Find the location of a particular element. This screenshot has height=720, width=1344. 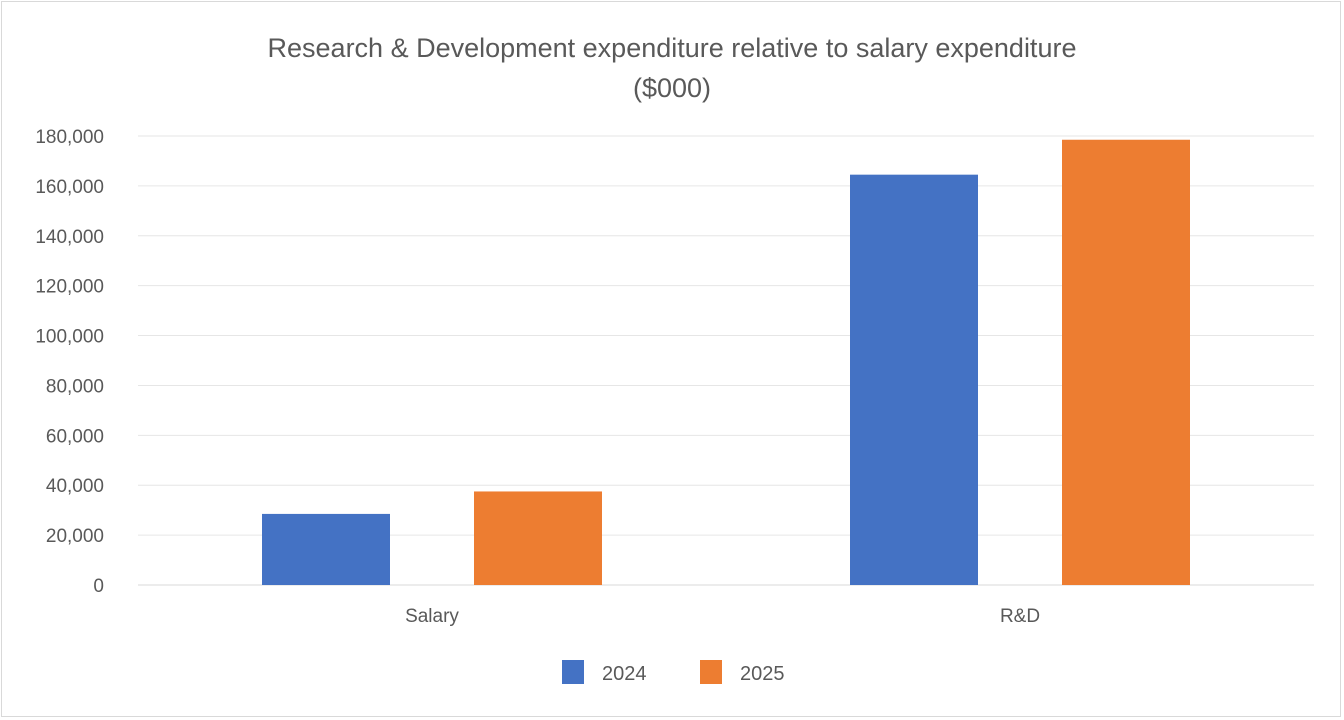

y-tick-label: 160,000 is located at coordinates (69, 187).